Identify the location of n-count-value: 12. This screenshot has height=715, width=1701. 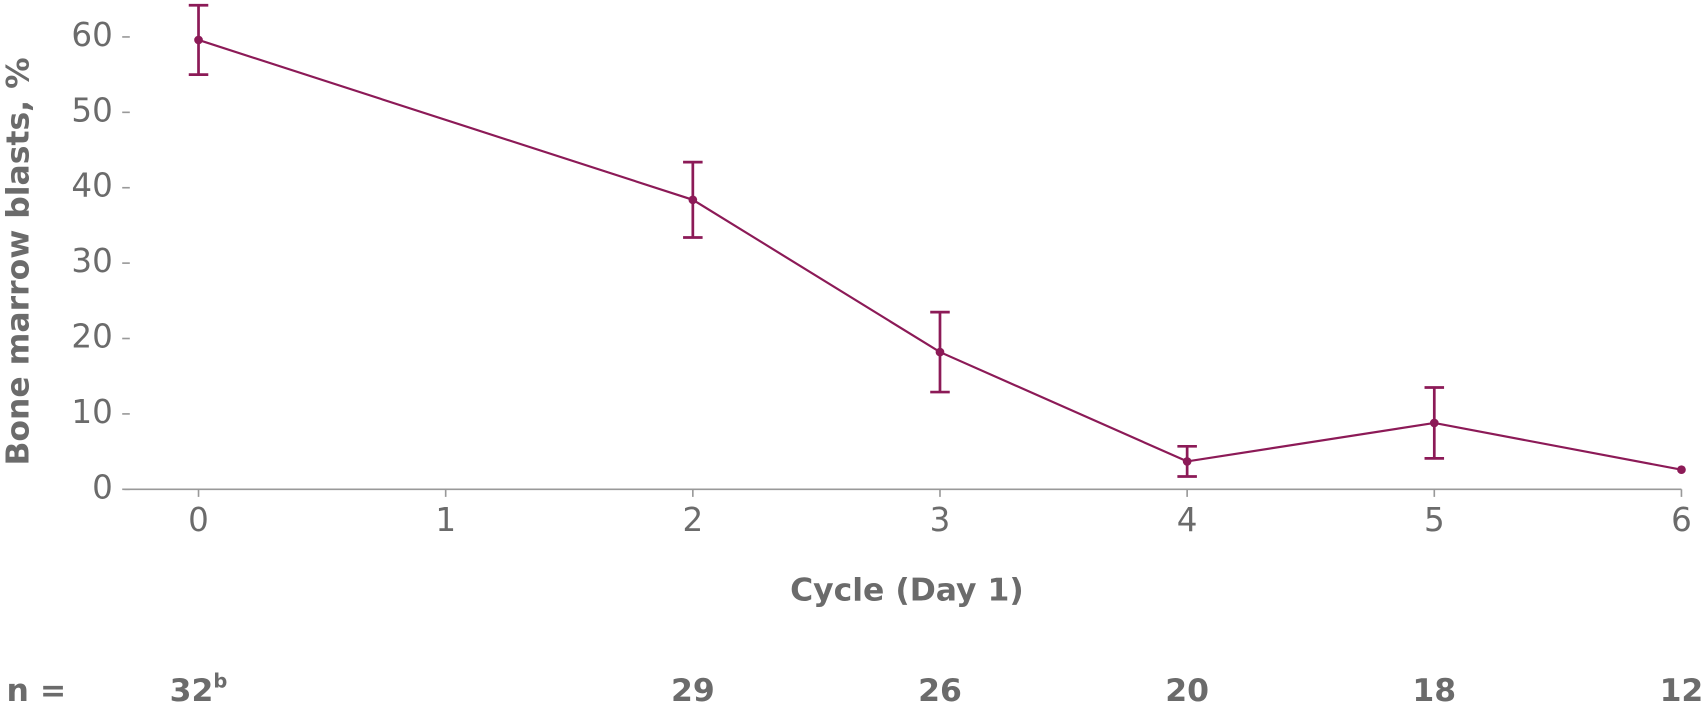
(1680, 691).